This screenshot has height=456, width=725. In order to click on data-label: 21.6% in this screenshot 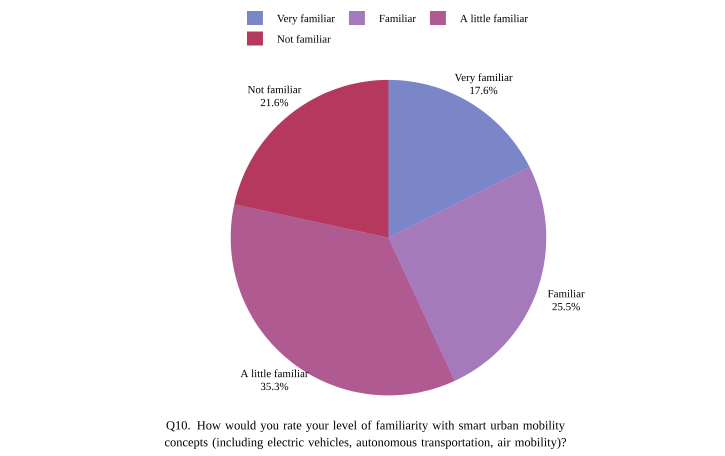, I will do `click(274, 102)`.